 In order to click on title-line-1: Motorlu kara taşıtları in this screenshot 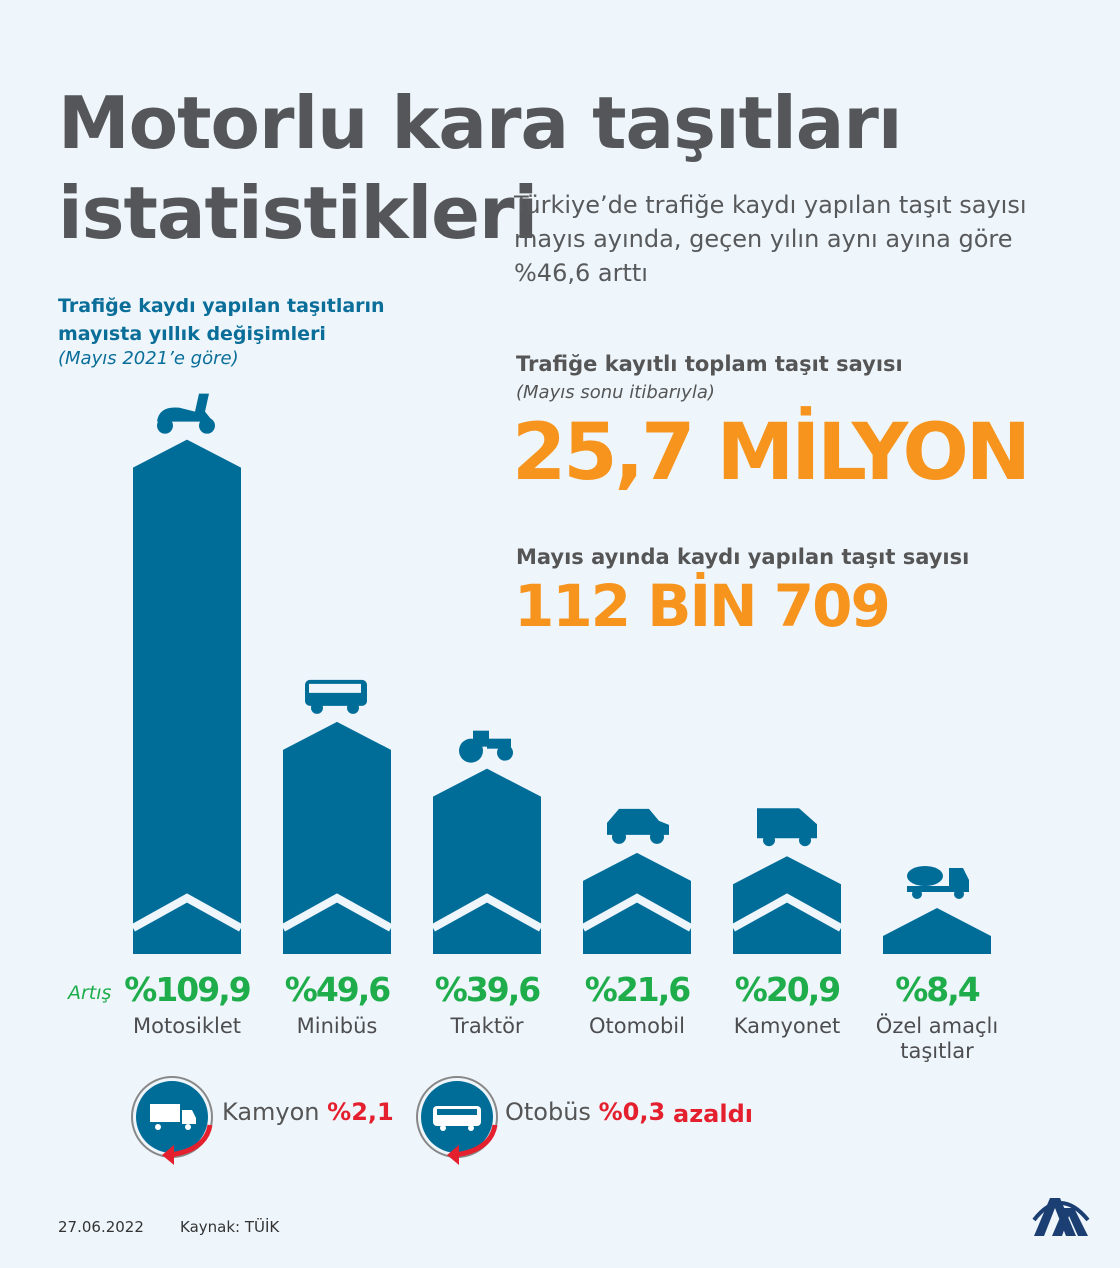, I will do `click(480, 123)`.